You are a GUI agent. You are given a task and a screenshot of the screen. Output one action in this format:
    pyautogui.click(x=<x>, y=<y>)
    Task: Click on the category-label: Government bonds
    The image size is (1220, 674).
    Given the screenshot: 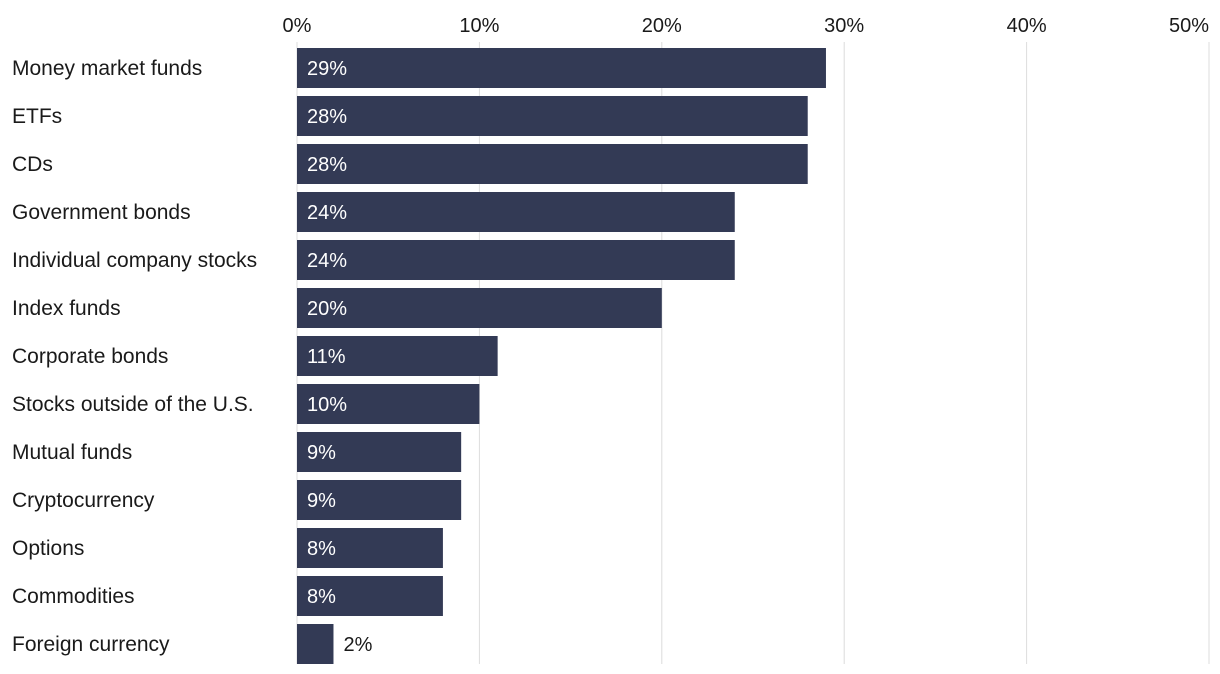 What is the action you would take?
    pyautogui.click(x=101, y=212)
    